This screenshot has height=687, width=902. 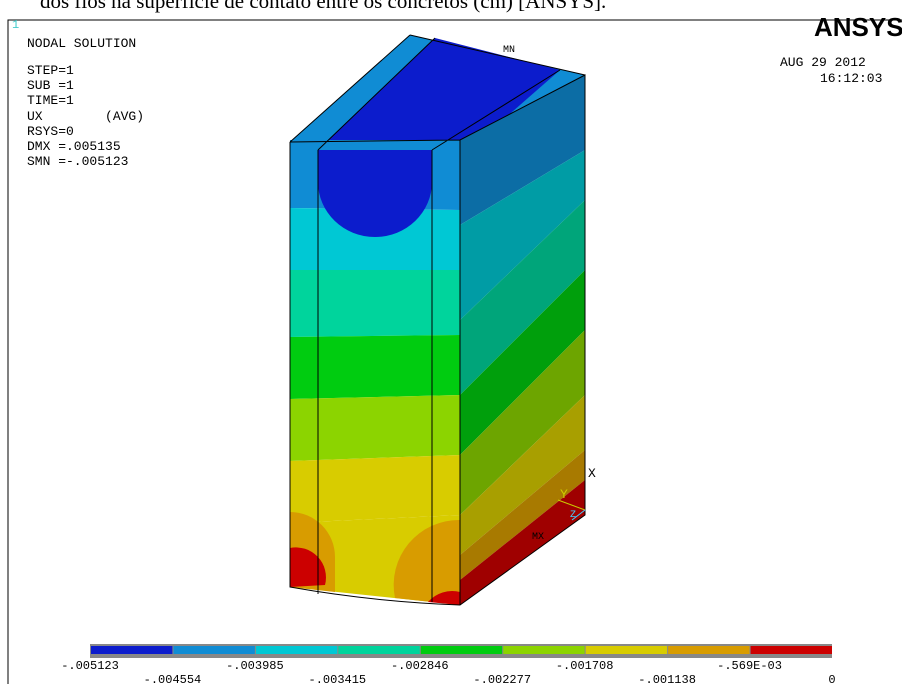 What do you see at coordinates (823, 62) in the screenshot?
I see `date: AUG 29 2012` at bounding box center [823, 62].